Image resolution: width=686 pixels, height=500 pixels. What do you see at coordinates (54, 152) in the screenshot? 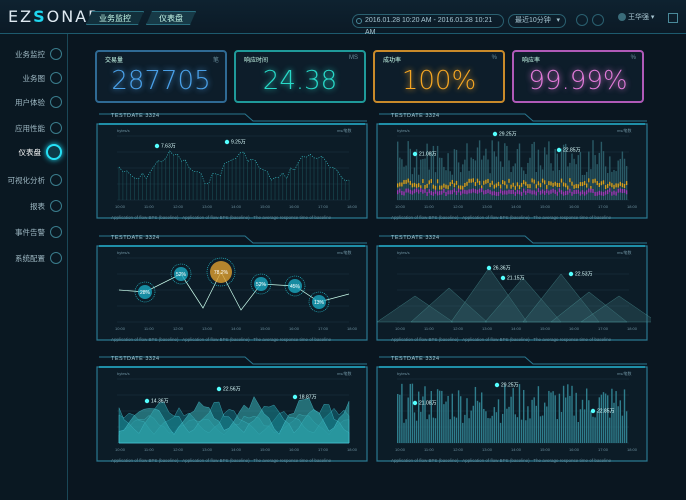
I see `dashboard-icon` at bounding box center [54, 152].